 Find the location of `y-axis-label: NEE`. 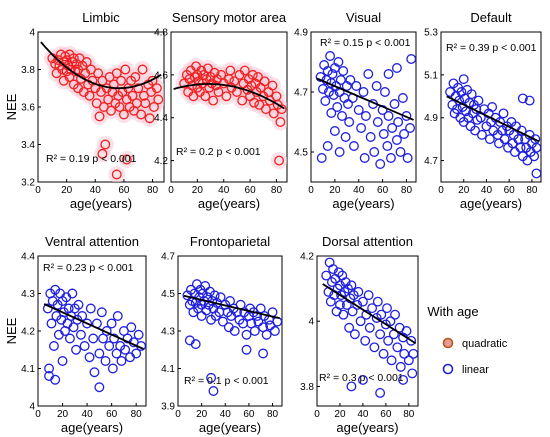

y-axis-label: NEE is located at coordinates (11, 106).